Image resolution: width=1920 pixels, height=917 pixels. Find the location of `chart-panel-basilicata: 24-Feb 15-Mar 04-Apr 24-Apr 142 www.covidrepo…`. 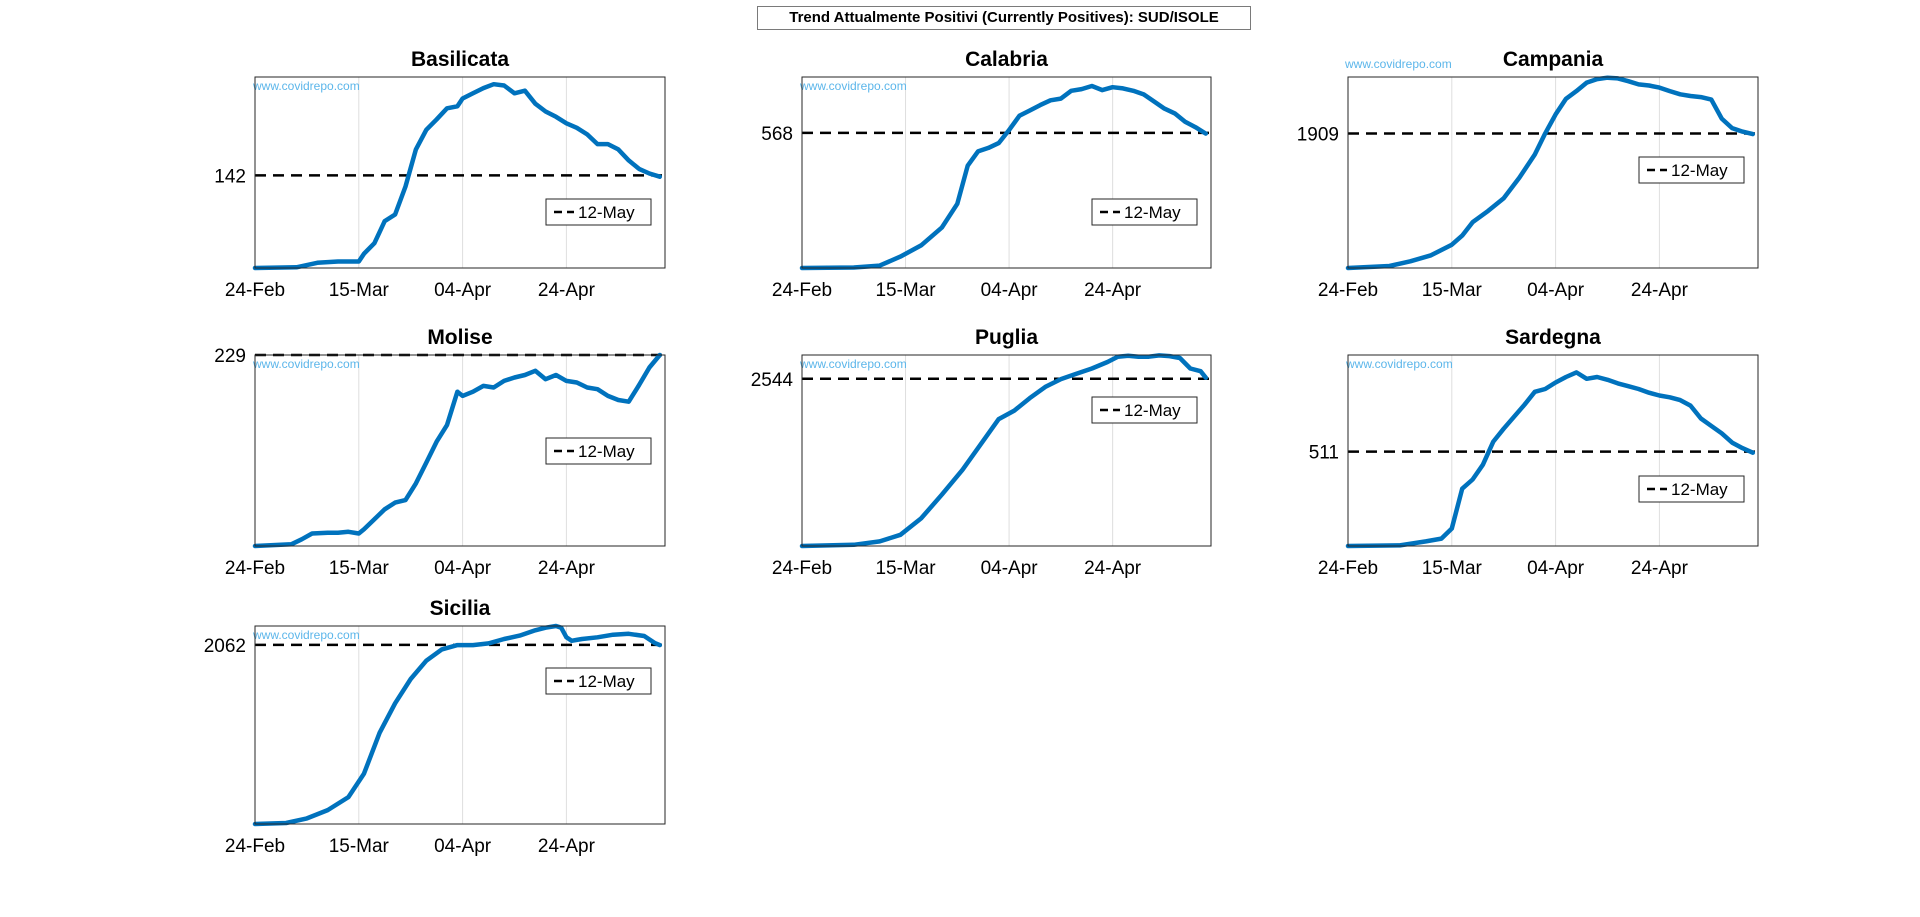

chart-panel-basilicata: 24-Feb 15-Mar 04-Apr 24-Apr 142 www.covidrepo… is located at coordinates (440, 174).